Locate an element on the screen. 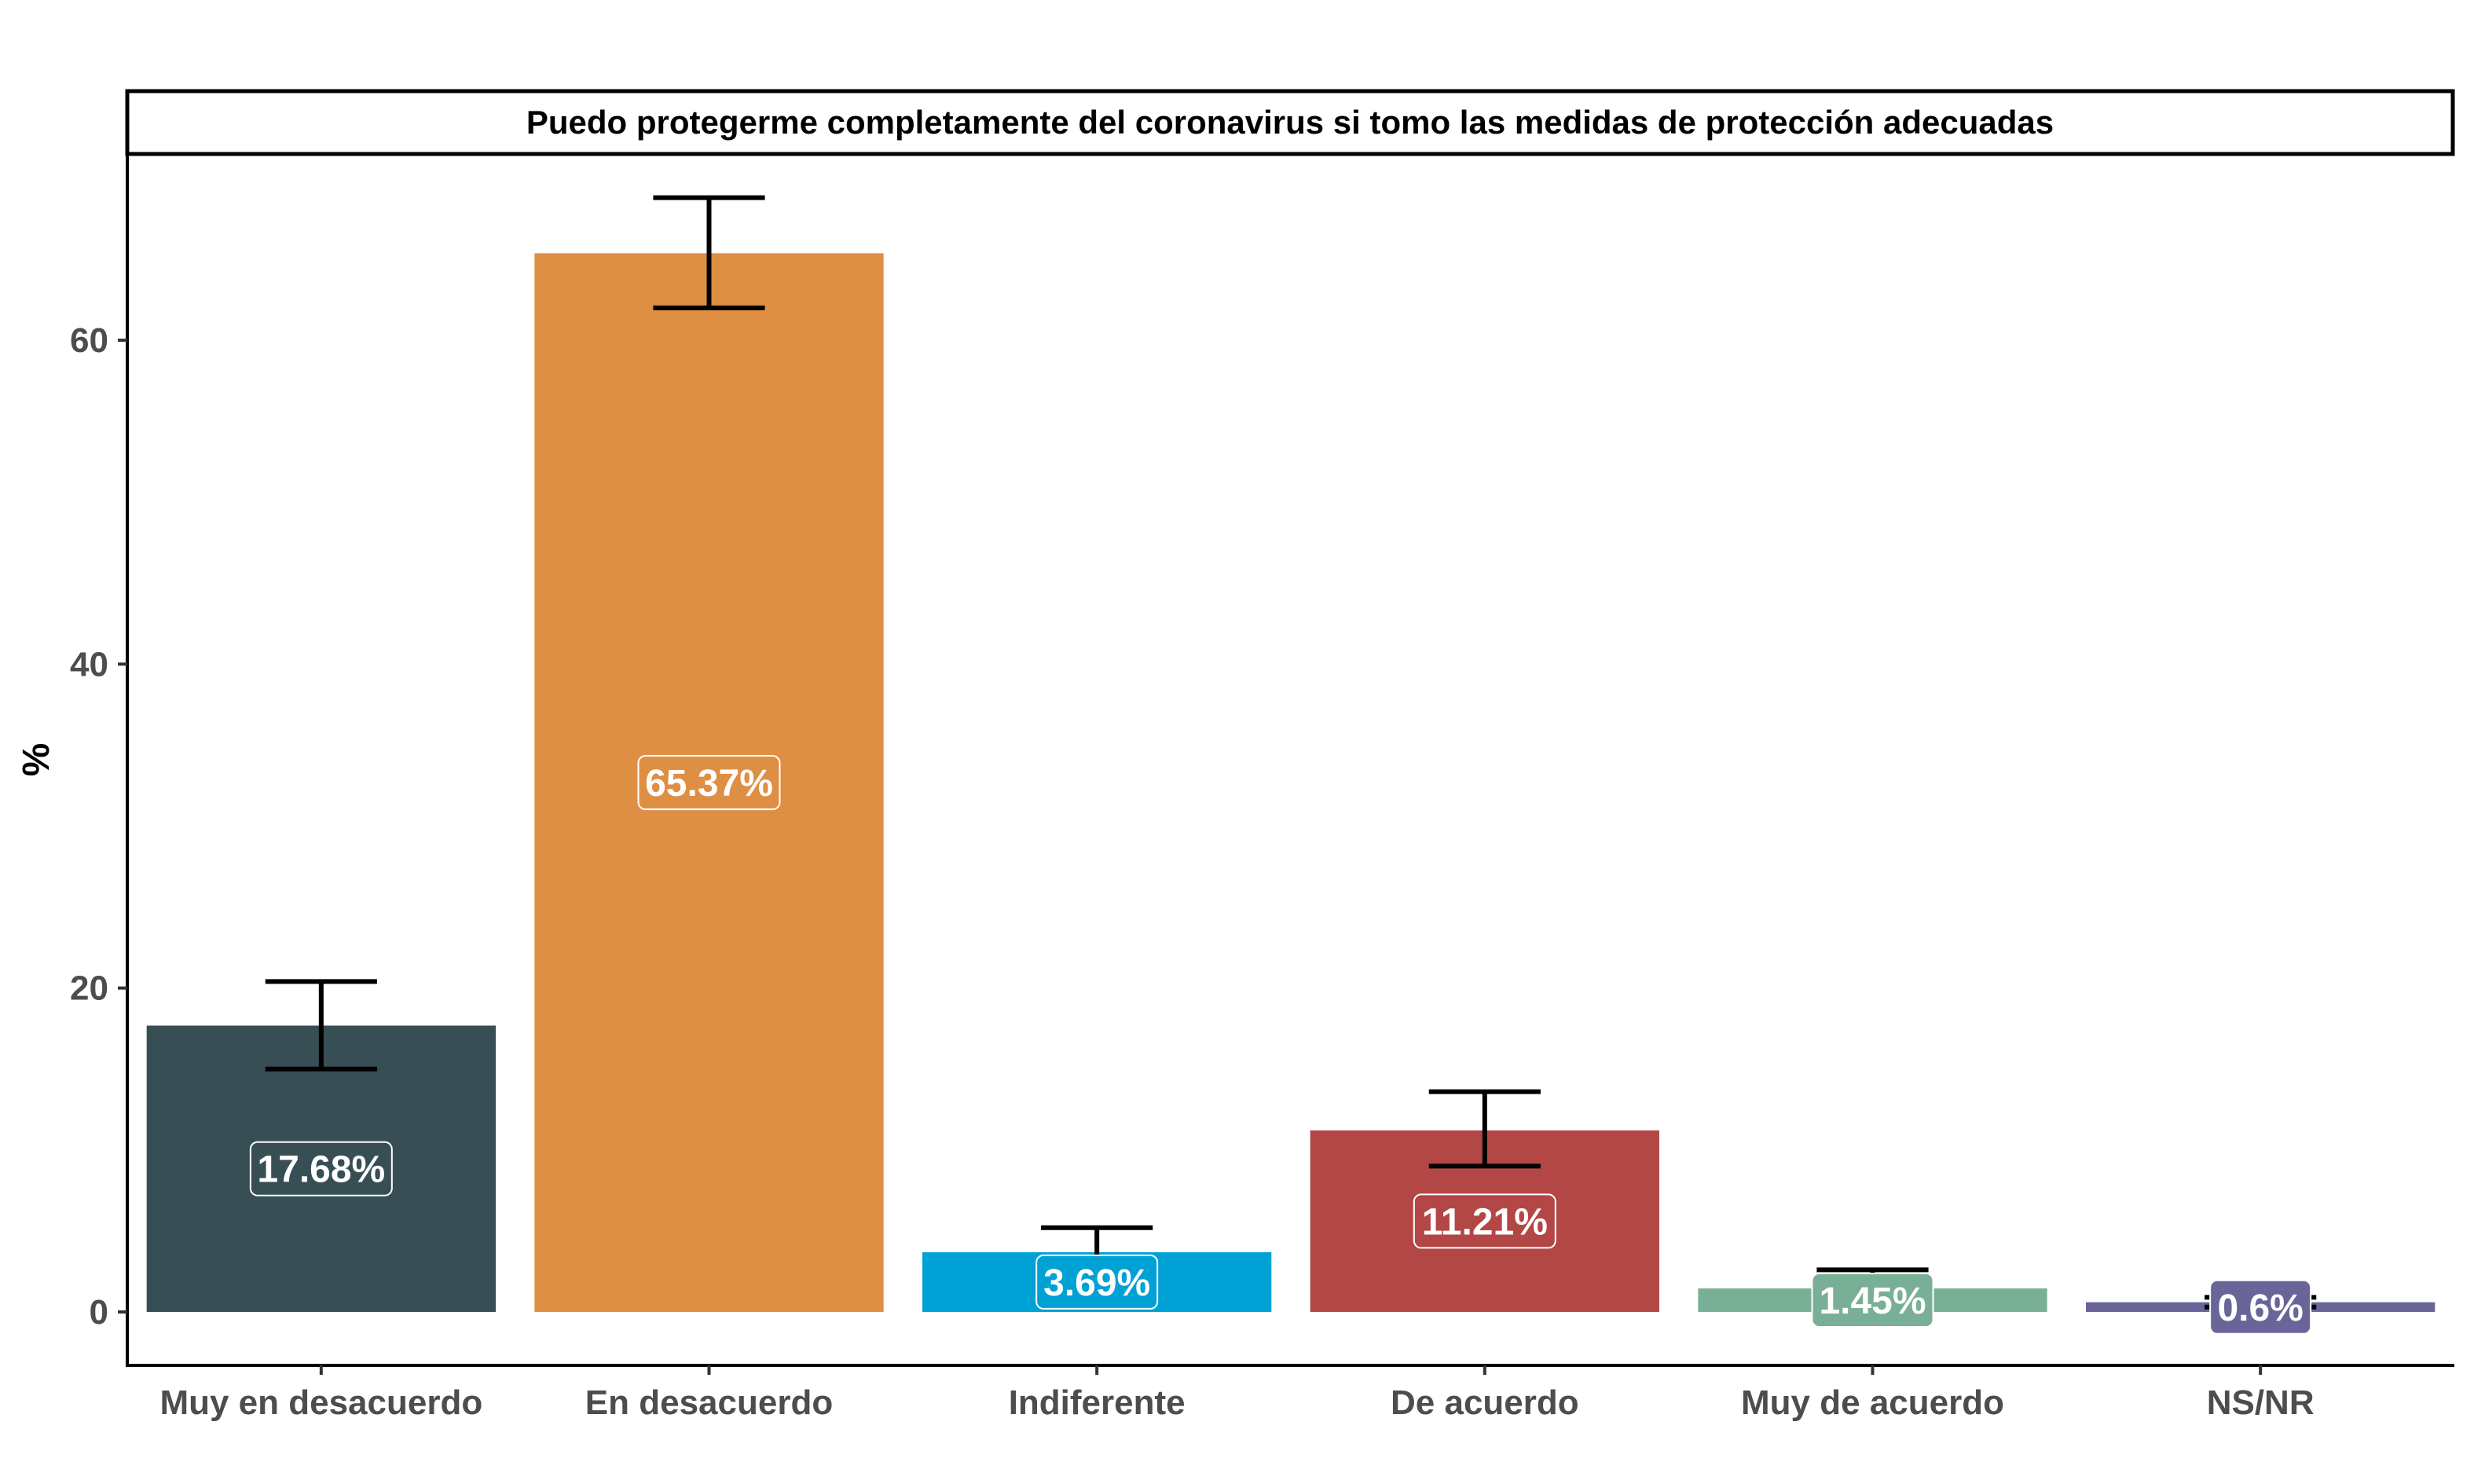 This screenshot has height=1484, width=2474. facet-strip-box is located at coordinates (1290, 122).